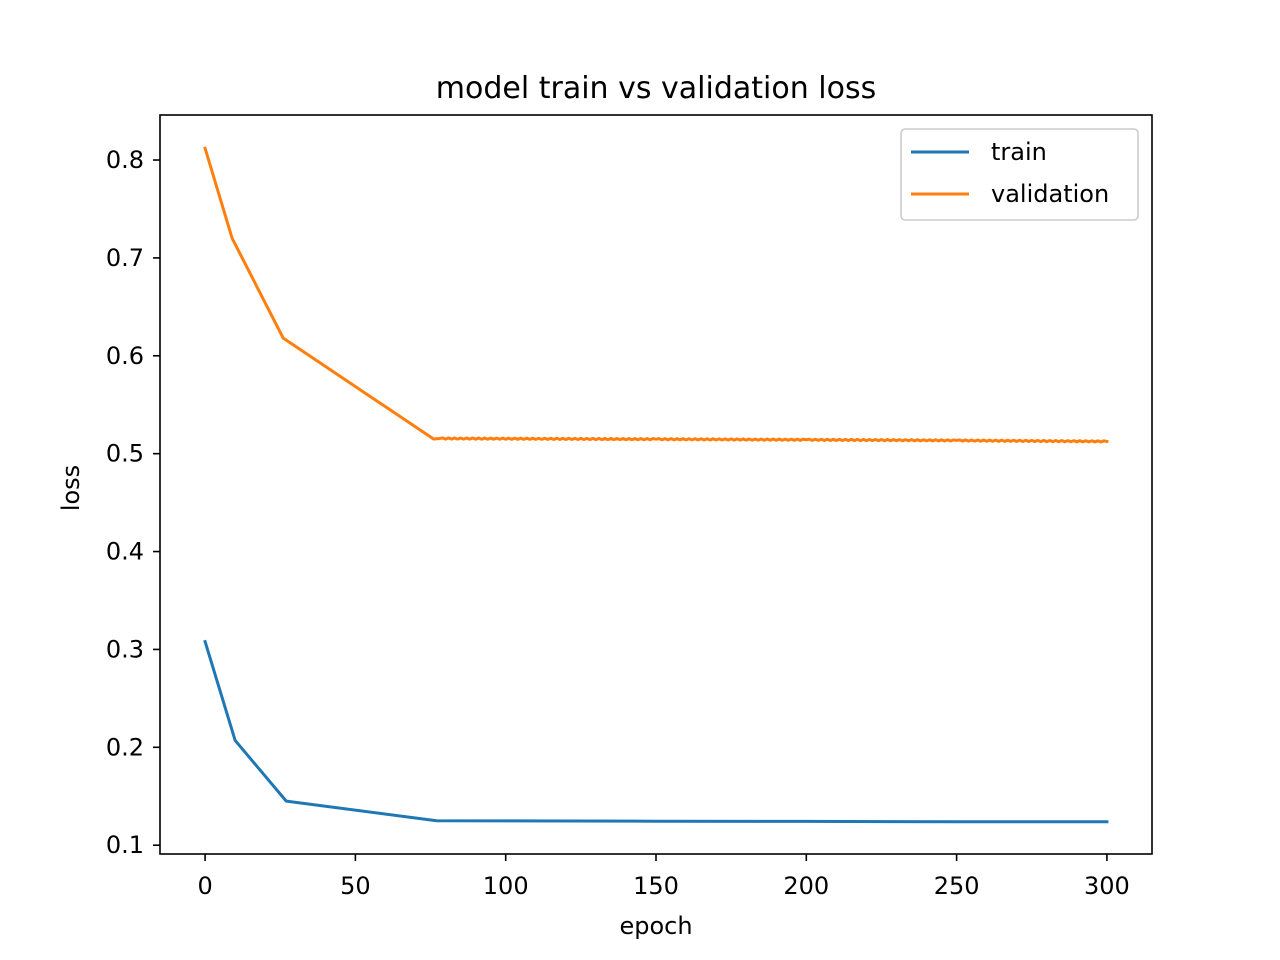 The width and height of the screenshot is (1280, 960). I want to click on y-axis: 0.1 0.2 0.3 0.4 0.5 0.6 0.7 0.8, so click(133, 502).